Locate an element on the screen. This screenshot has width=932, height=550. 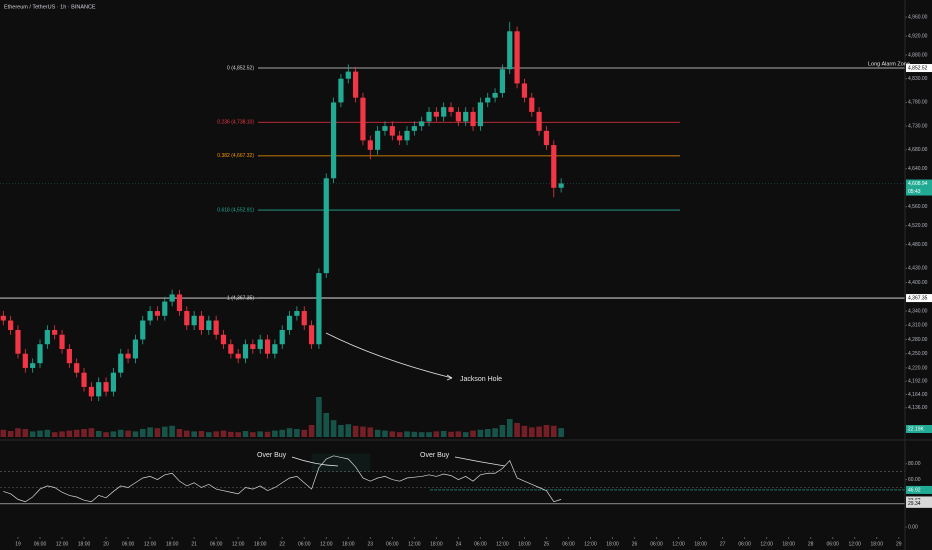
x-tick-label: 20 is located at coordinates (106, 544).